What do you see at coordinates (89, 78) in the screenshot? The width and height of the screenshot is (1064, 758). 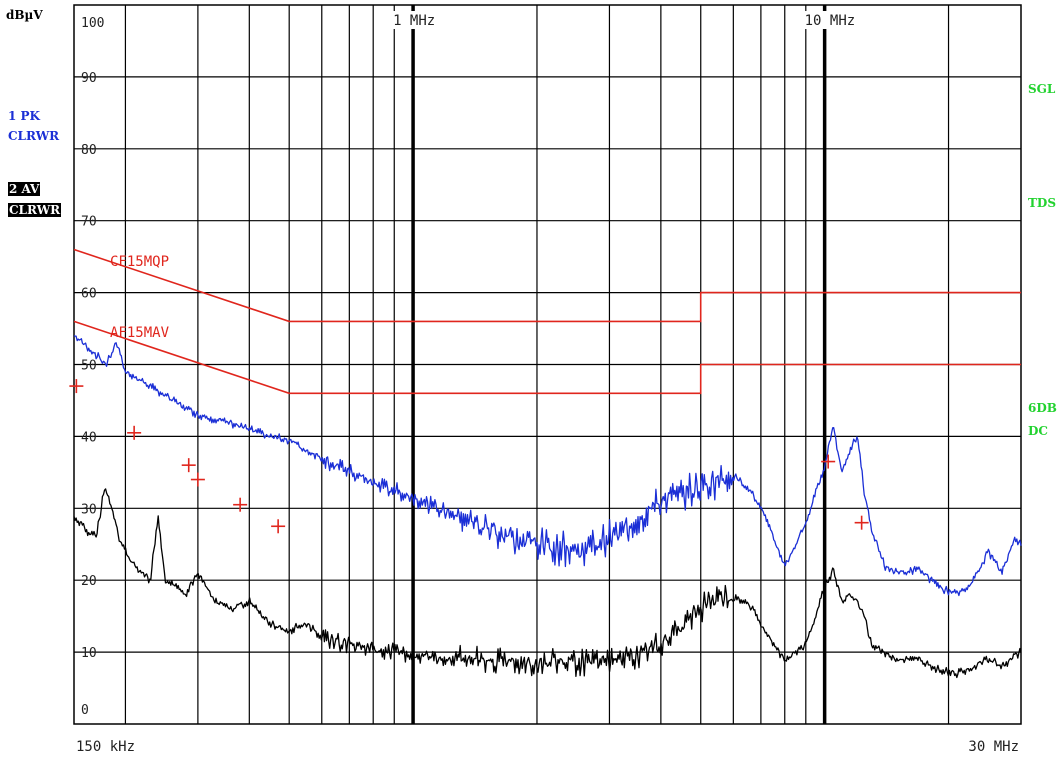 I see `y-tick-label: 90` at bounding box center [89, 78].